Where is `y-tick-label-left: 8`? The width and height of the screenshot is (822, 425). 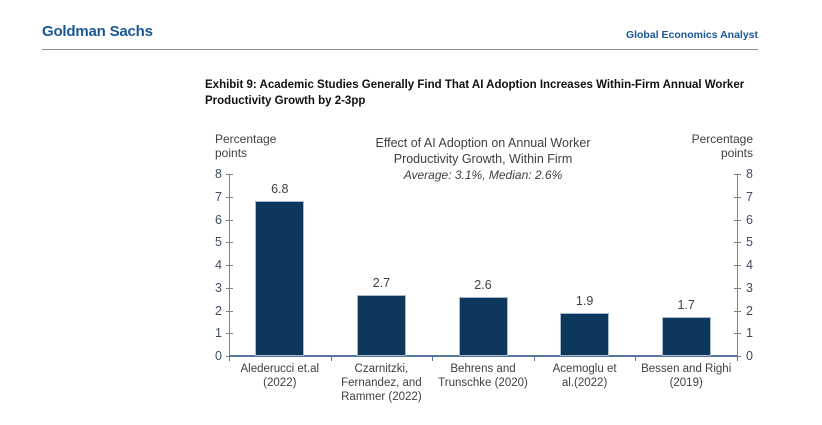 y-tick-label-left: 8 is located at coordinates (218, 174).